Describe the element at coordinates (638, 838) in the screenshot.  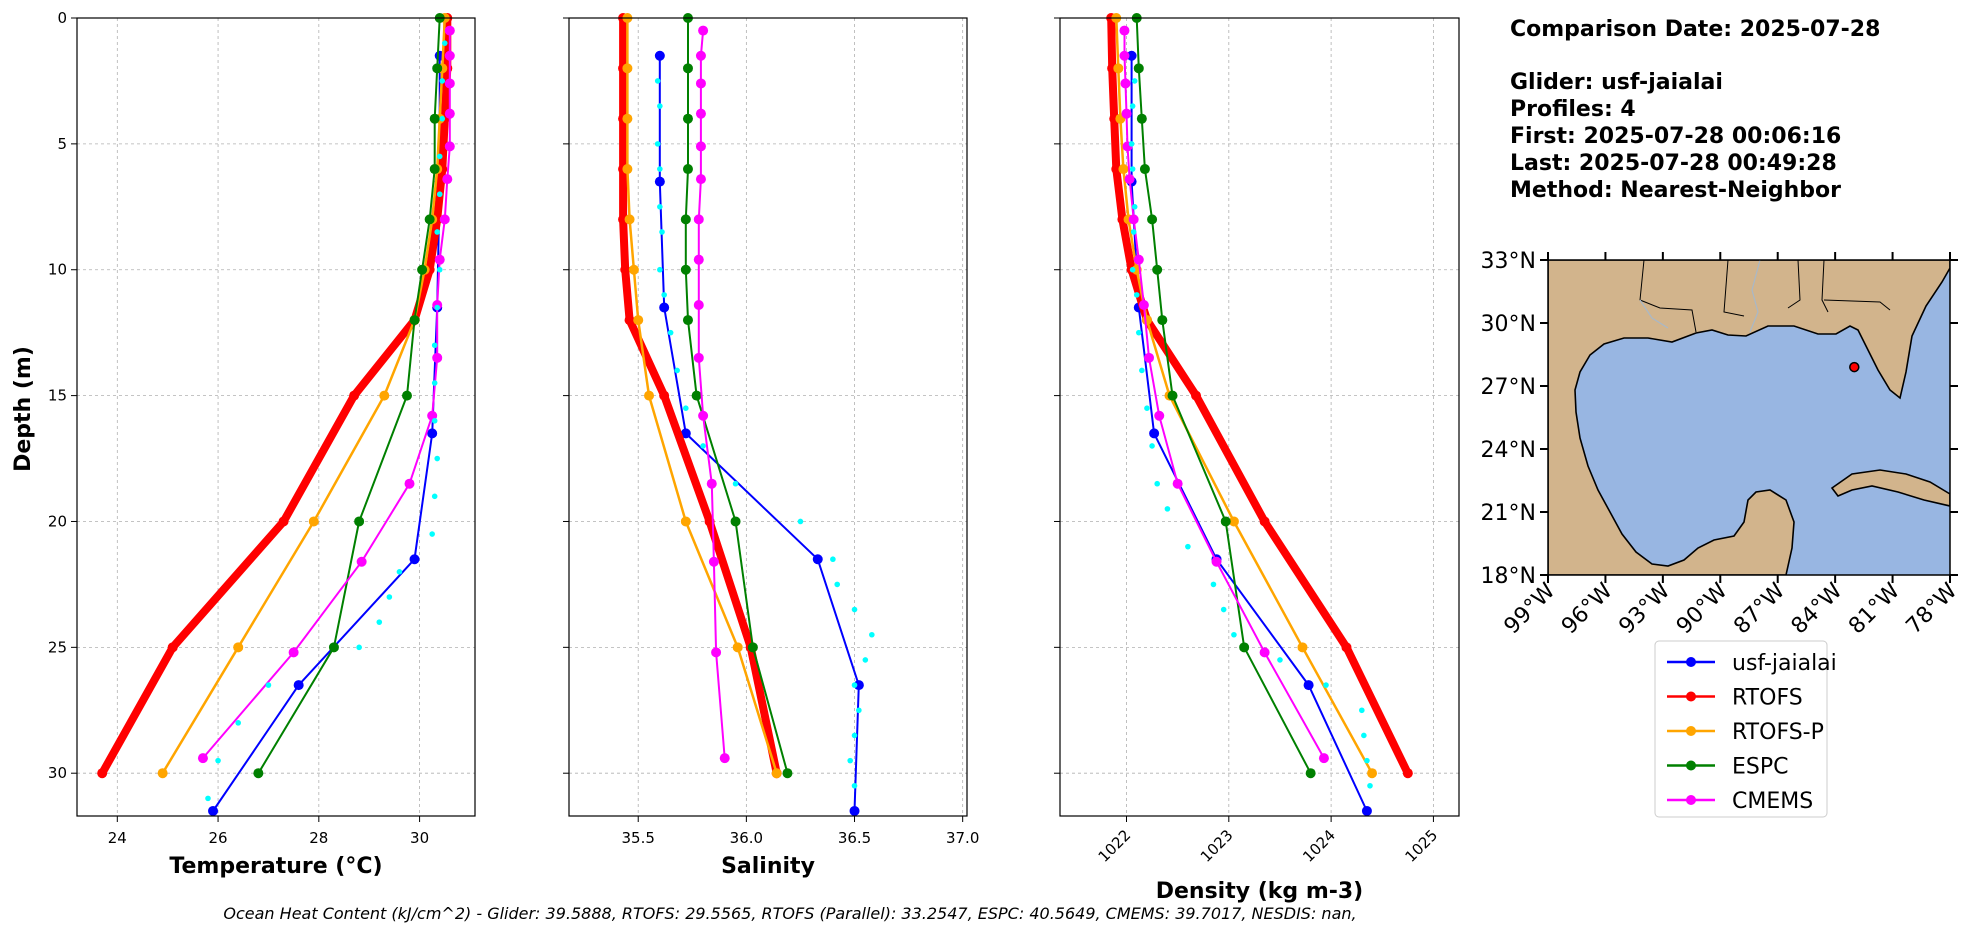
I see `x-tick-label: 35.5` at that location.